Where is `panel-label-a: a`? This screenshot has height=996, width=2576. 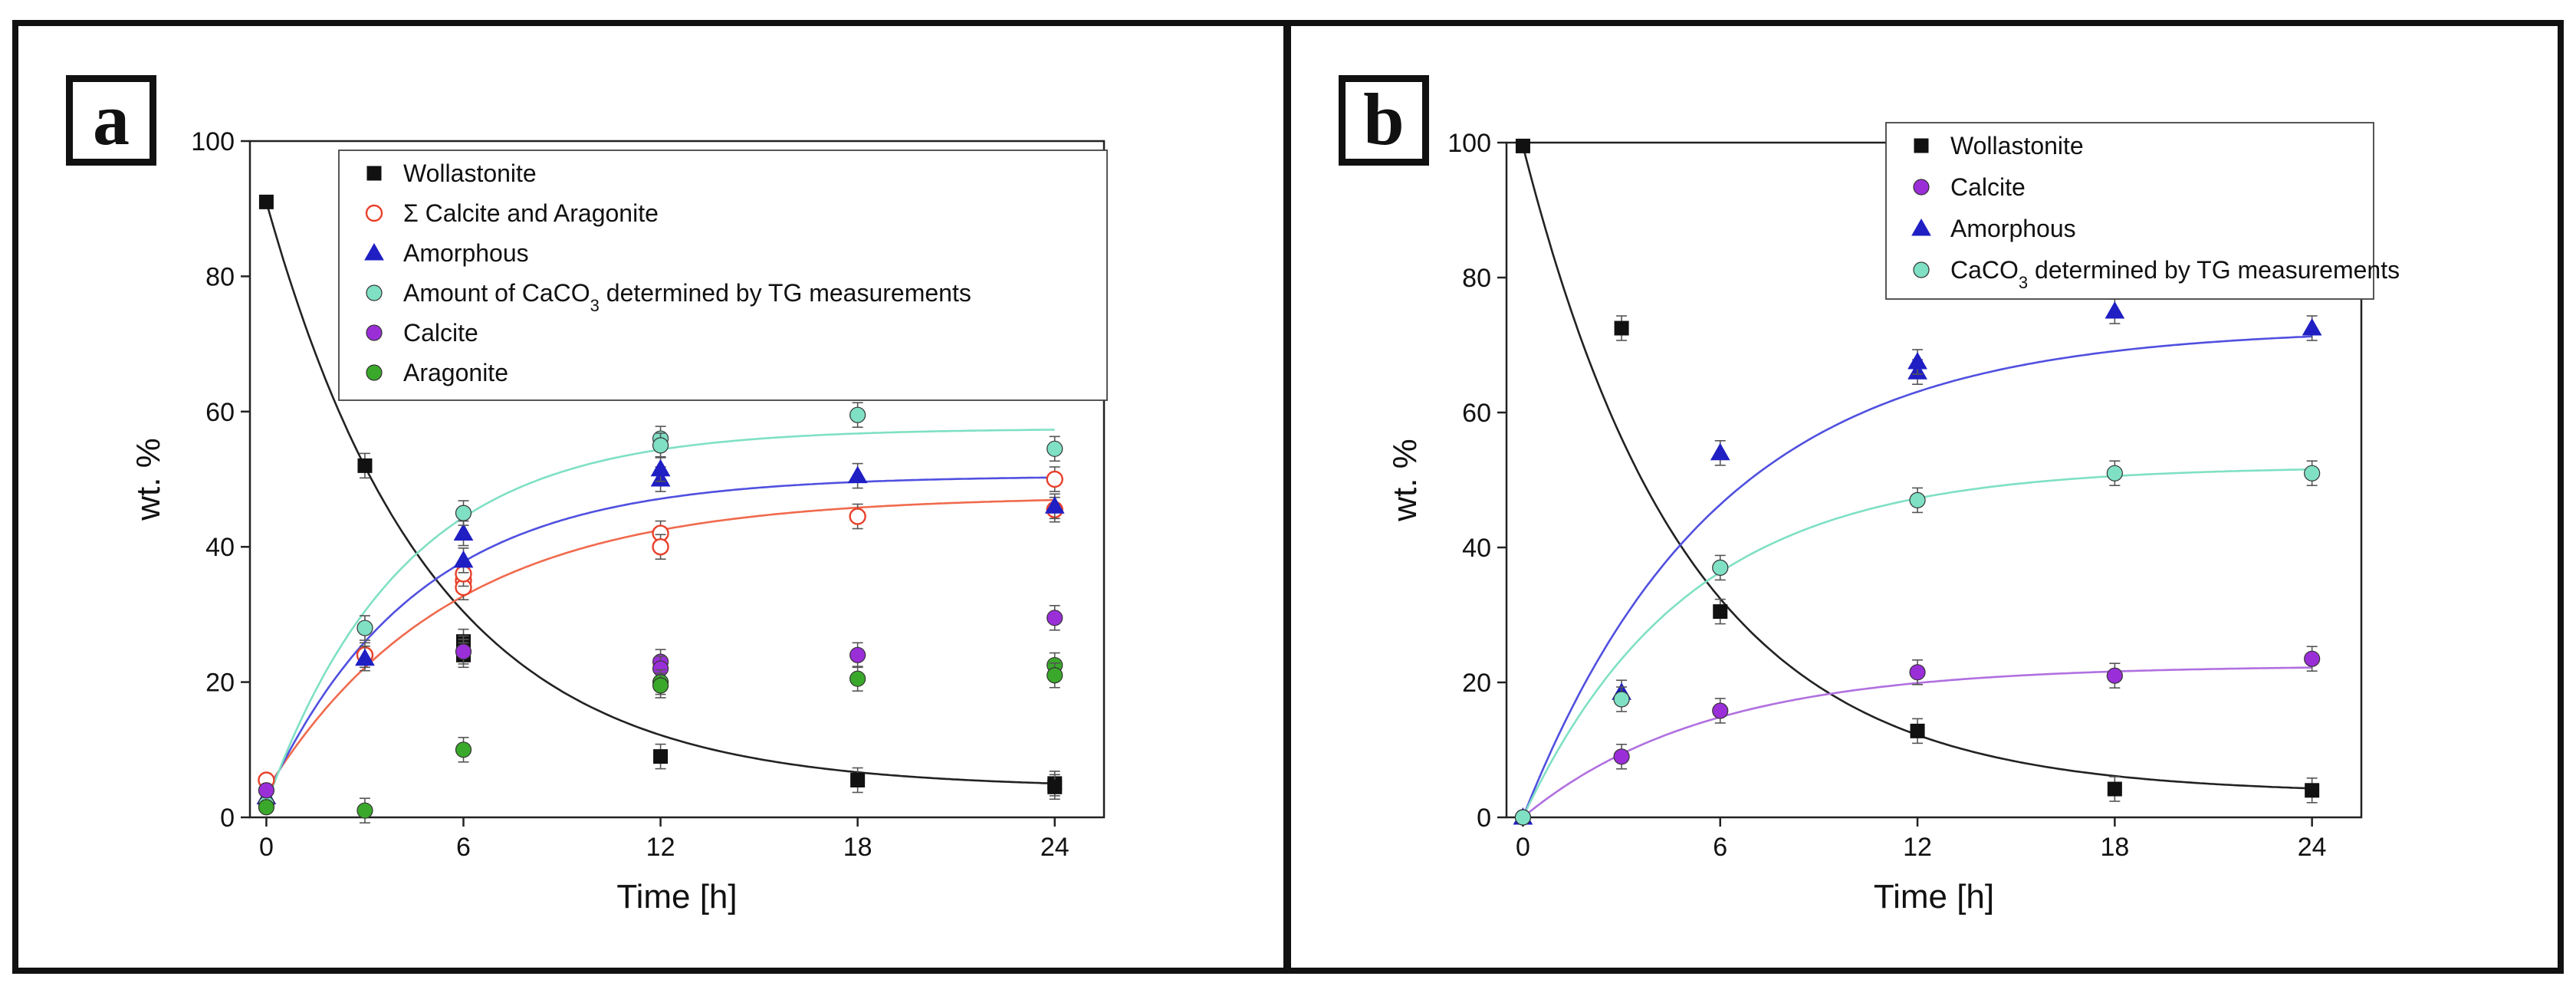 panel-label-a: a is located at coordinates (111, 120).